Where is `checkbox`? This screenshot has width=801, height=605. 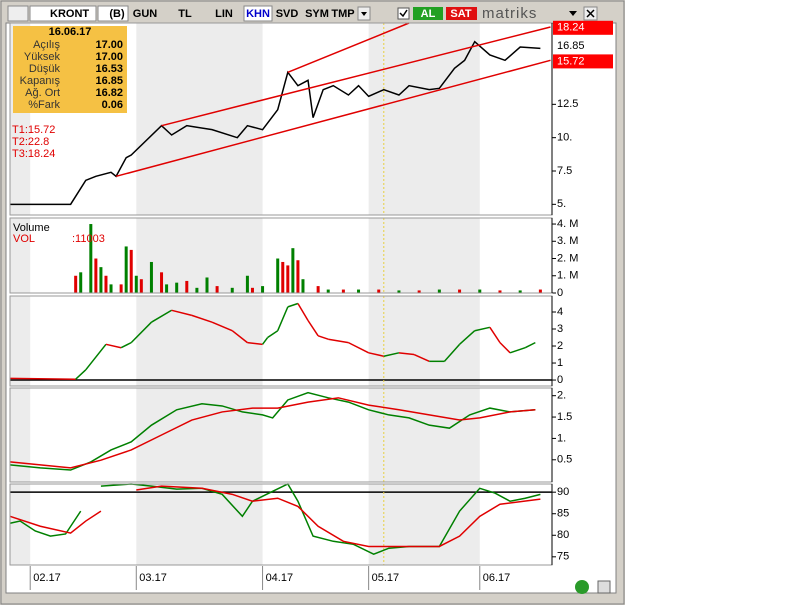 checkbox is located at coordinates (403, 13).